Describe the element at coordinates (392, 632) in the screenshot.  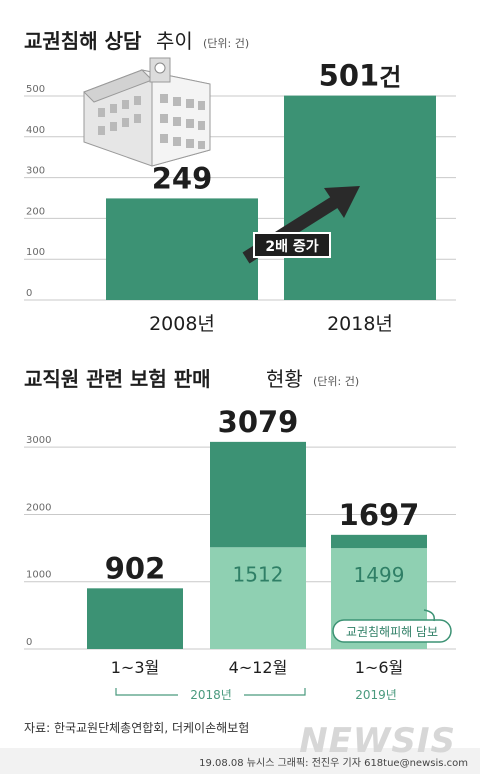
I see `note-text: 교권침해피해 담보` at that location.